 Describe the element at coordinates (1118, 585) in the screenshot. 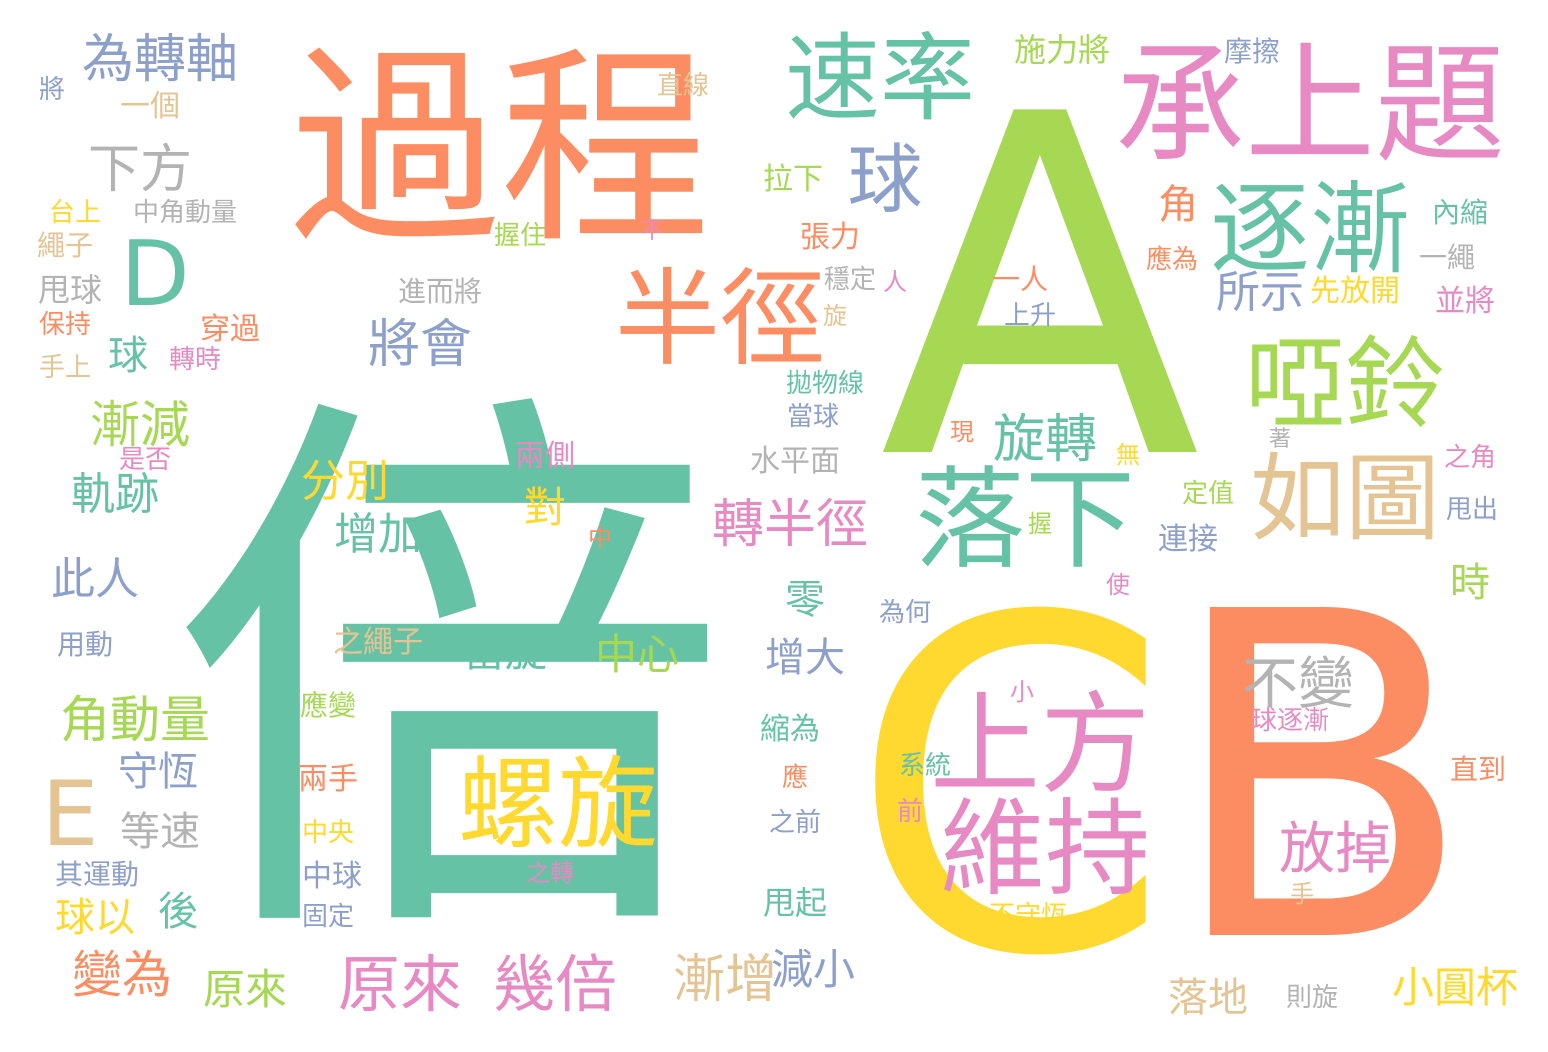

I see `word-96: 使` at that location.